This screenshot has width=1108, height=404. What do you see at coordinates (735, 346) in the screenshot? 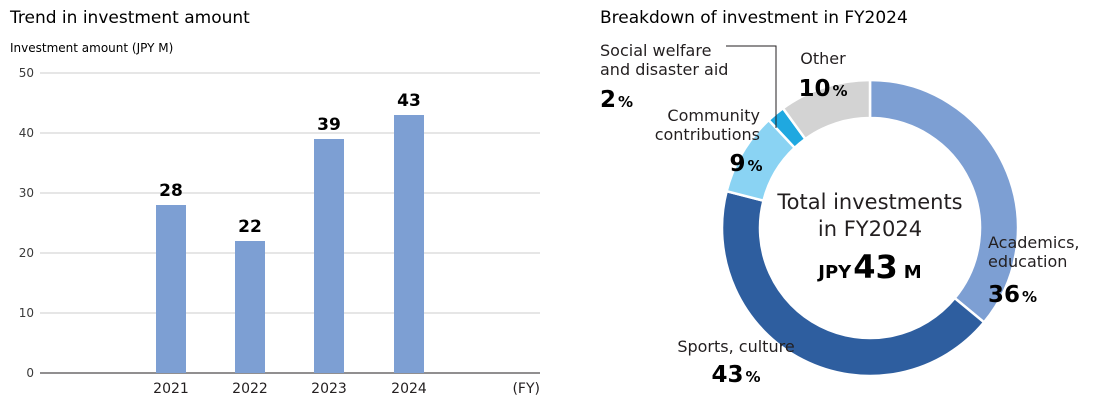
I see `slice-label-sports: Sports, culture` at bounding box center [735, 346].